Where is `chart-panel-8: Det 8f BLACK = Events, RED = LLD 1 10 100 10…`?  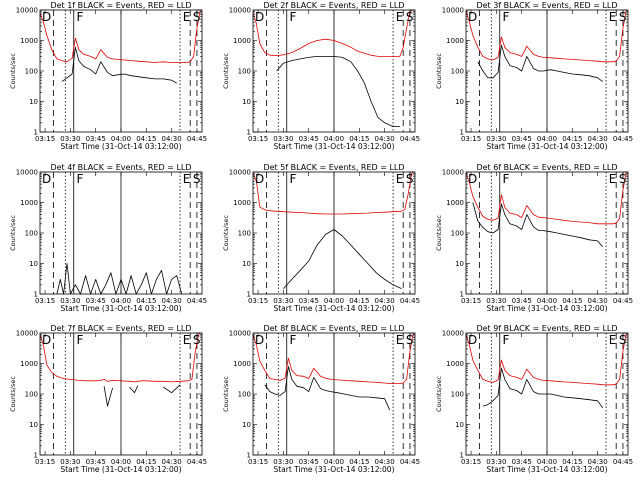
chart-panel-8: Det 8f BLACK = Events, RED = LLD 1 10 100 10… is located at coordinates (321, 399).